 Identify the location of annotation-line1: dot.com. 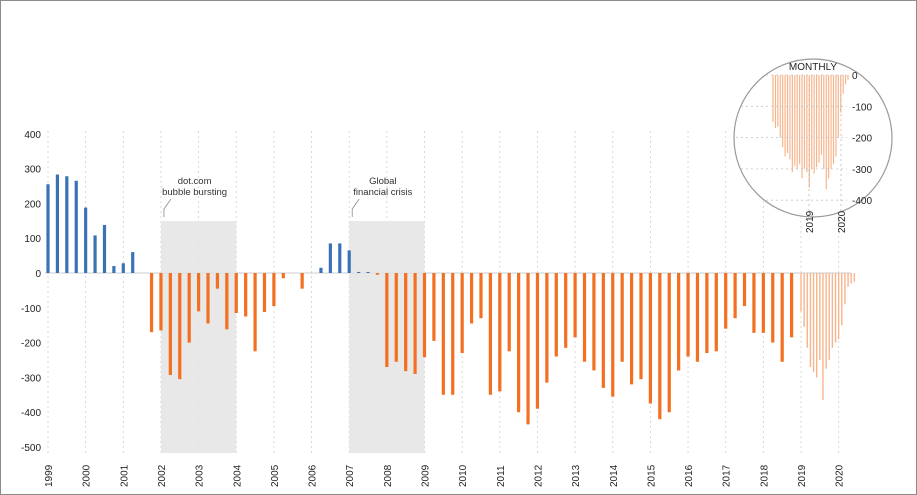
(195, 181).